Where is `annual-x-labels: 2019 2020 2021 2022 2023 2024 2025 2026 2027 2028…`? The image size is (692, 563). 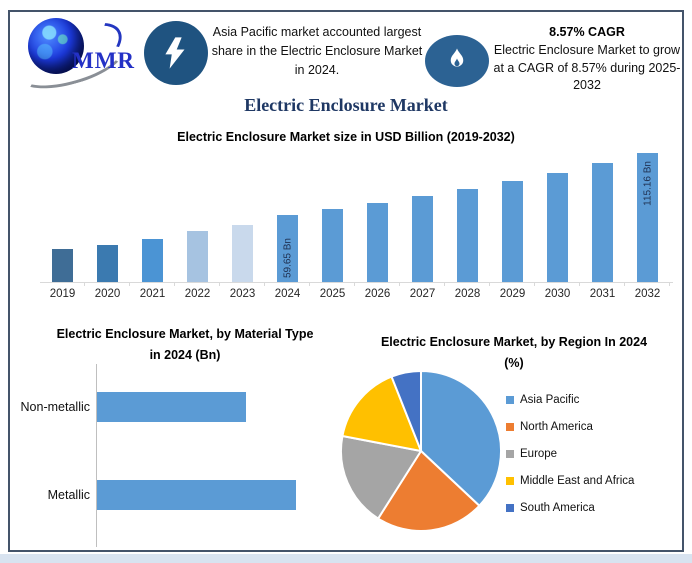
annual-x-labels: 2019 2020 2021 2022 2023 2024 2025 2026 2027 2028… is located at coordinates (355, 291).